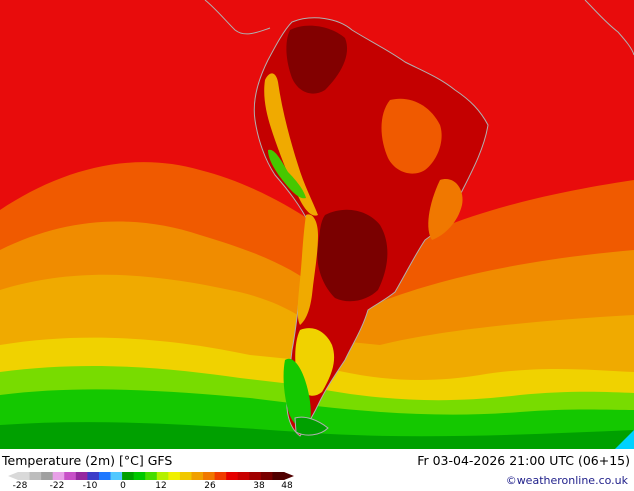  Describe the element at coordinates (311, 426) in the screenshot. I see `tierra-del-fuego` at that location.